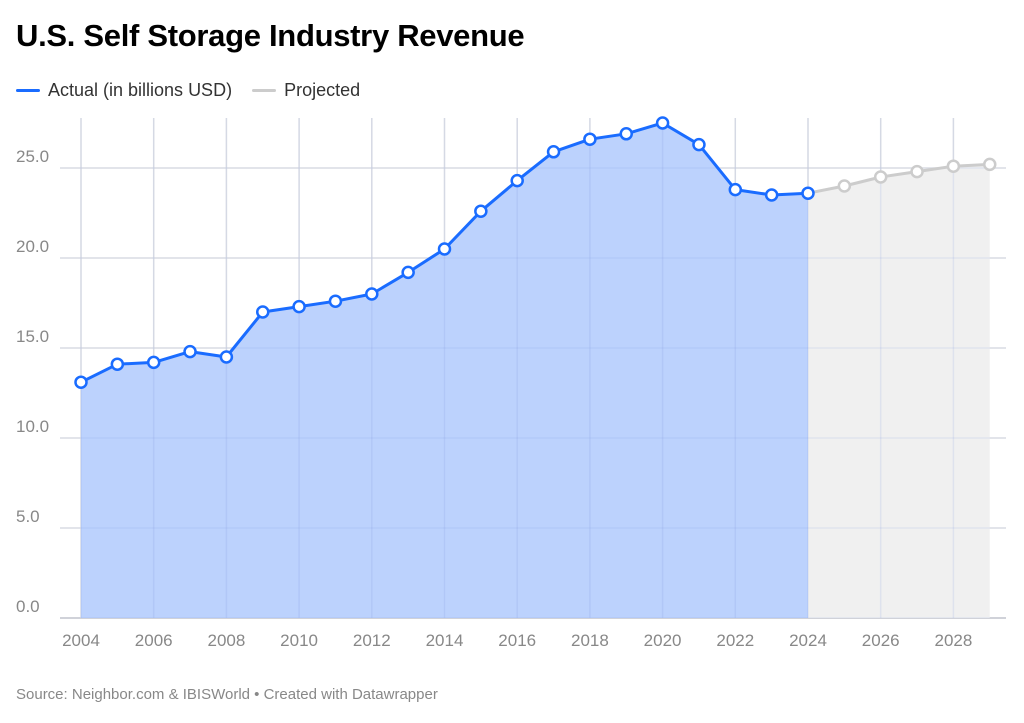 Image resolution: width=1024 pixels, height=723 pixels. What do you see at coordinates (808, 193) in the screenshot?
I see `data-point-2024` at bounding box center [808, 193].